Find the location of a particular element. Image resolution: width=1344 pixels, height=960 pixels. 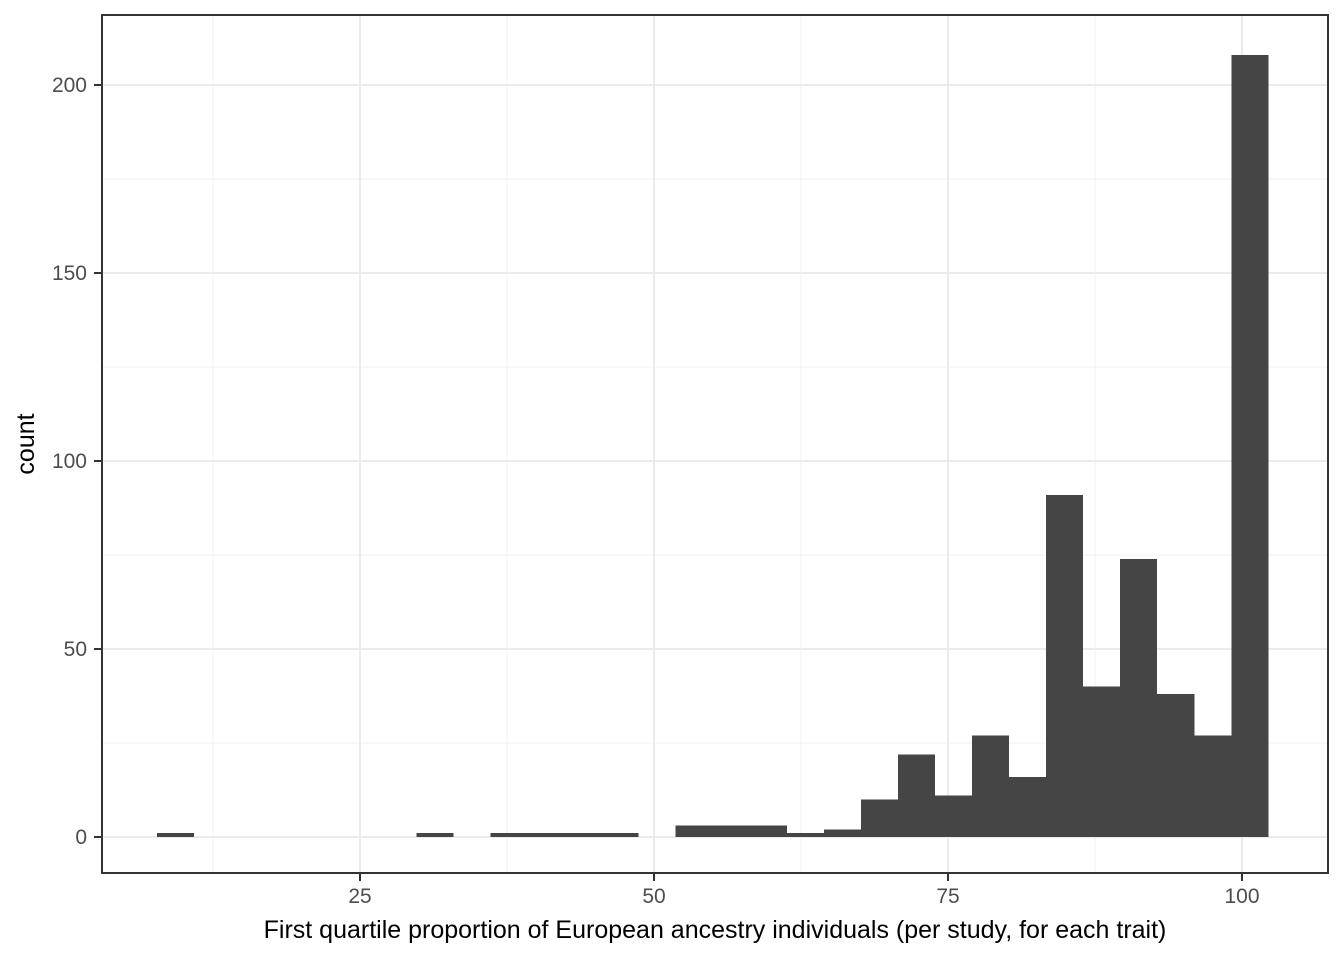

y-tick-label: 200 is located at coordinates (69, 85).